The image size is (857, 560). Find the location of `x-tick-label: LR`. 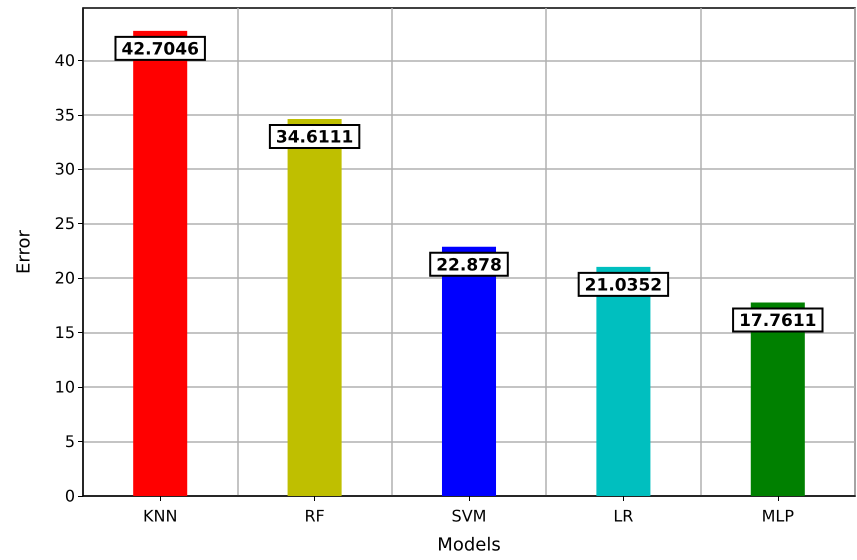

x-tick-label: LR is located at coordinates (623, 516).